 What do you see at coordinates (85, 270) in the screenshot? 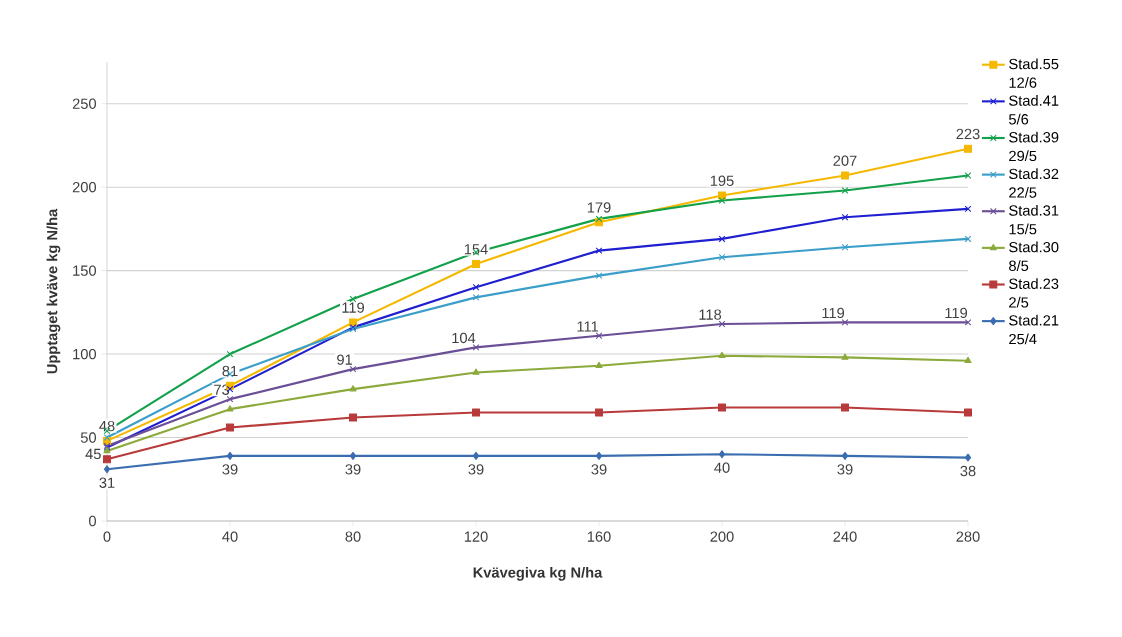
I see `y-tick-label: 150` at bounding box center [85, 270].